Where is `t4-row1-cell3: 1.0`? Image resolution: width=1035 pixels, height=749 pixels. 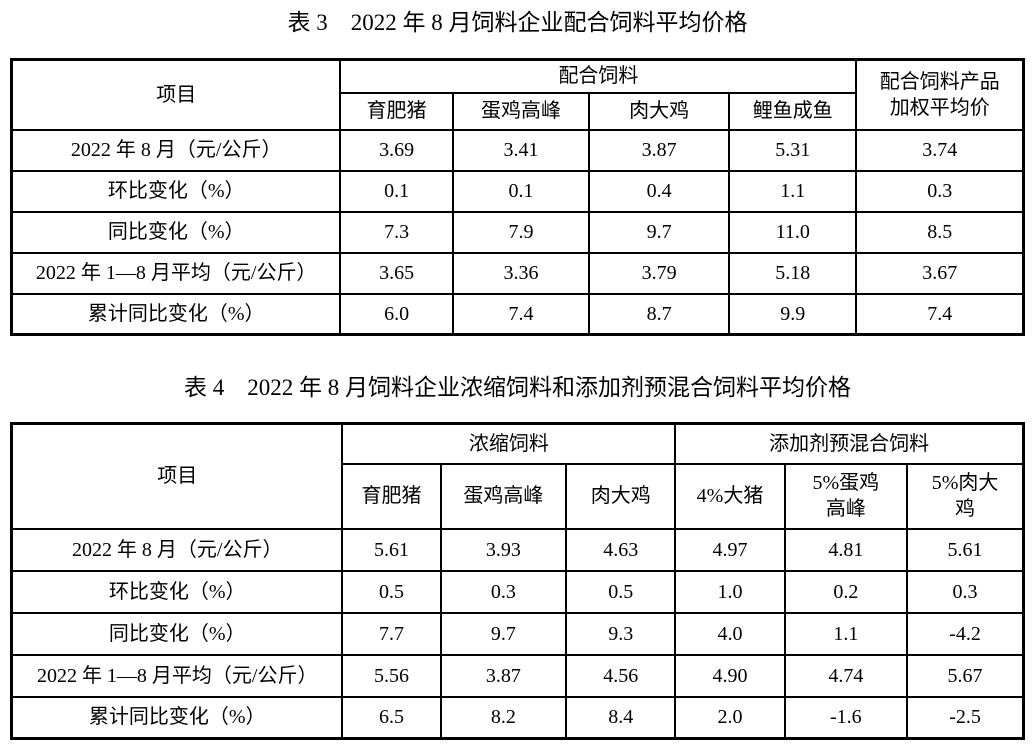 t4-row1-cell3: 1.0 is located at coordinates (730, 591).